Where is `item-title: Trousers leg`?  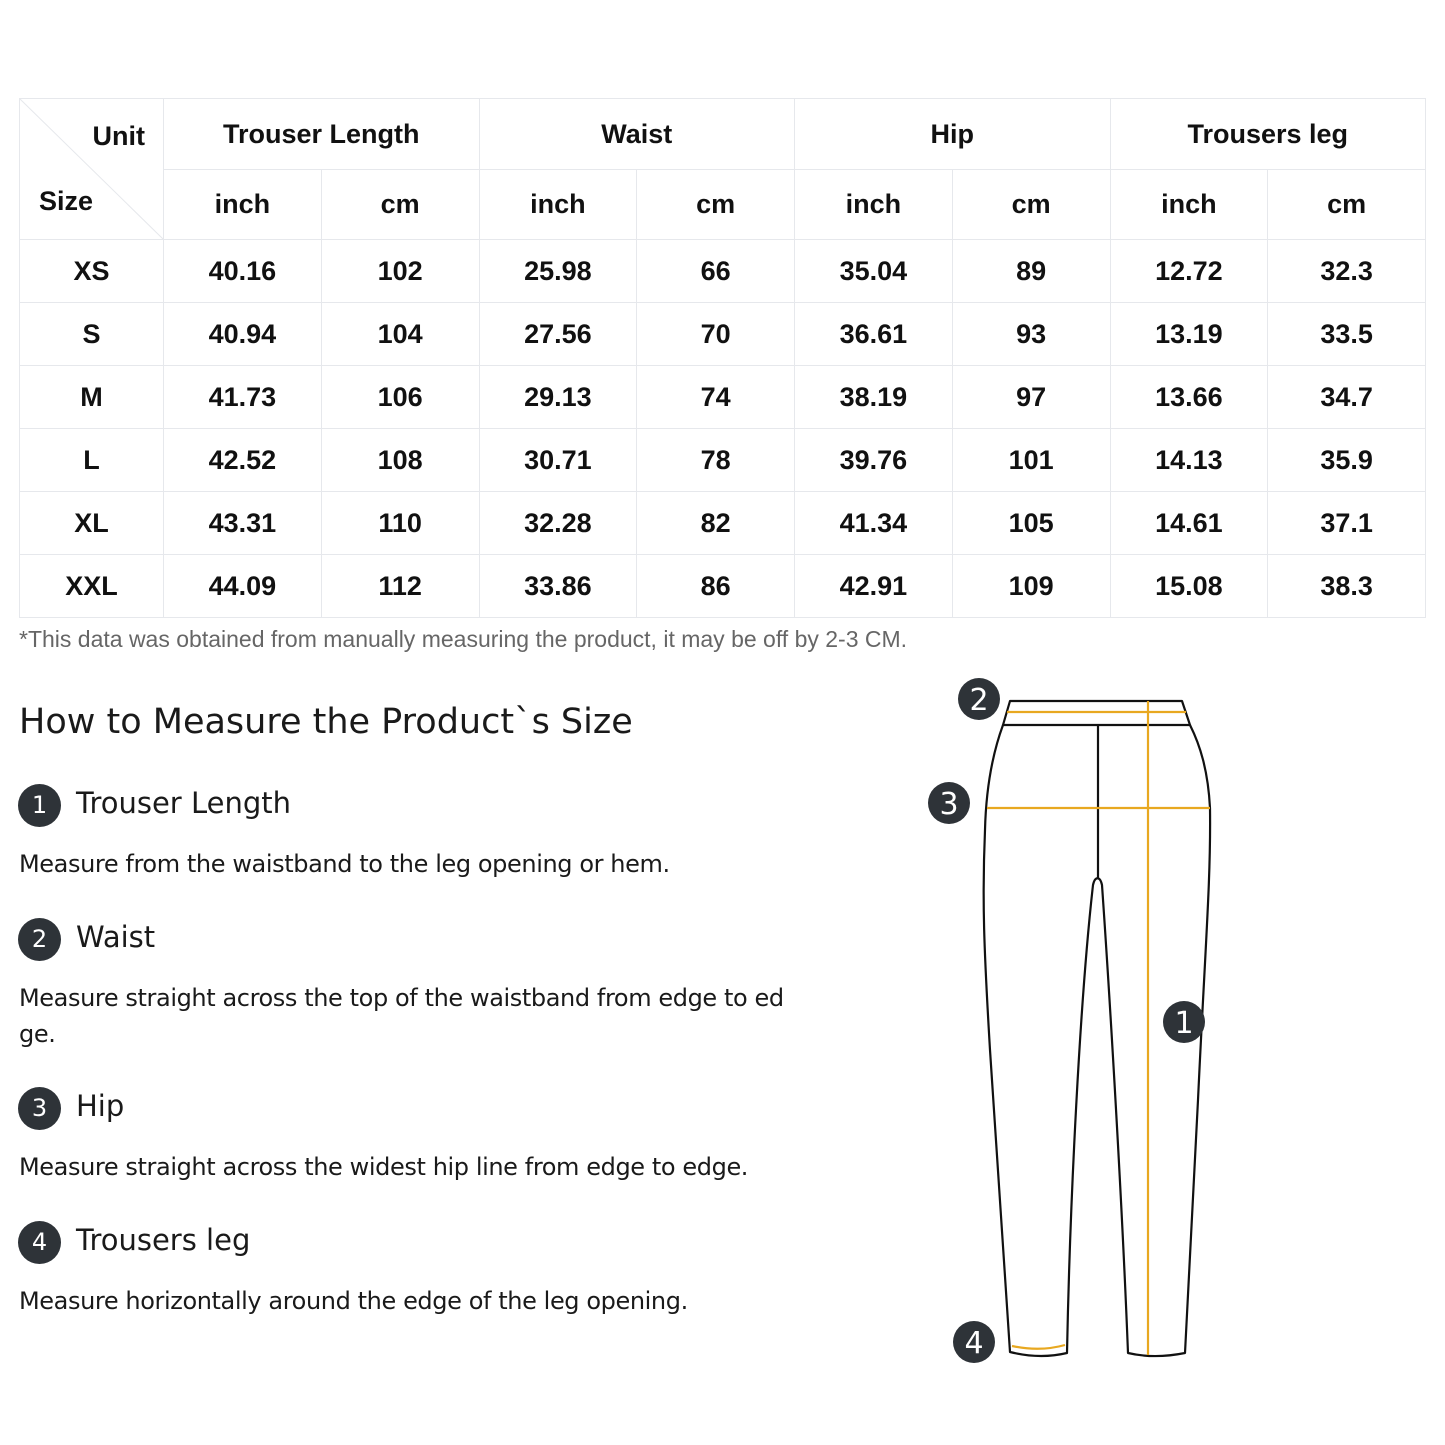 item-title: Trousers leg is located at coordinates (163, 1240).